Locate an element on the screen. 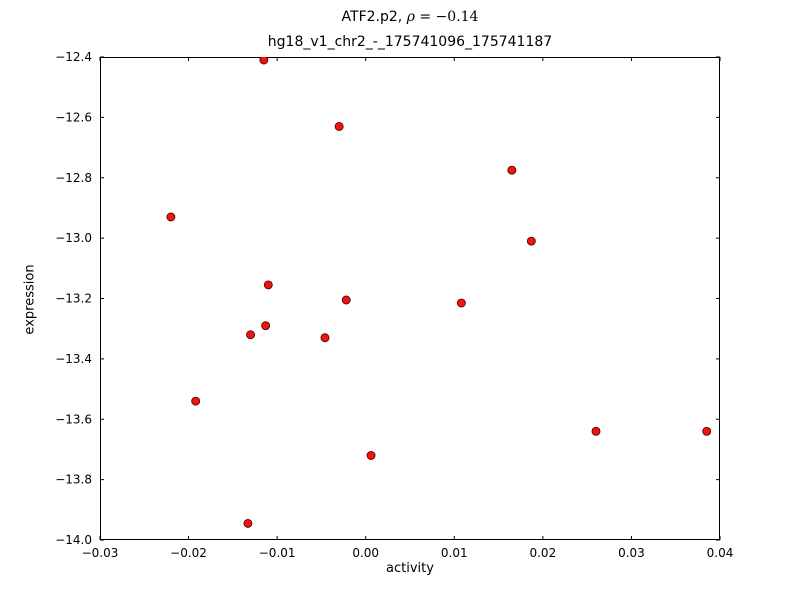  y-axis-label: expression is located at coordinates (30, 299).